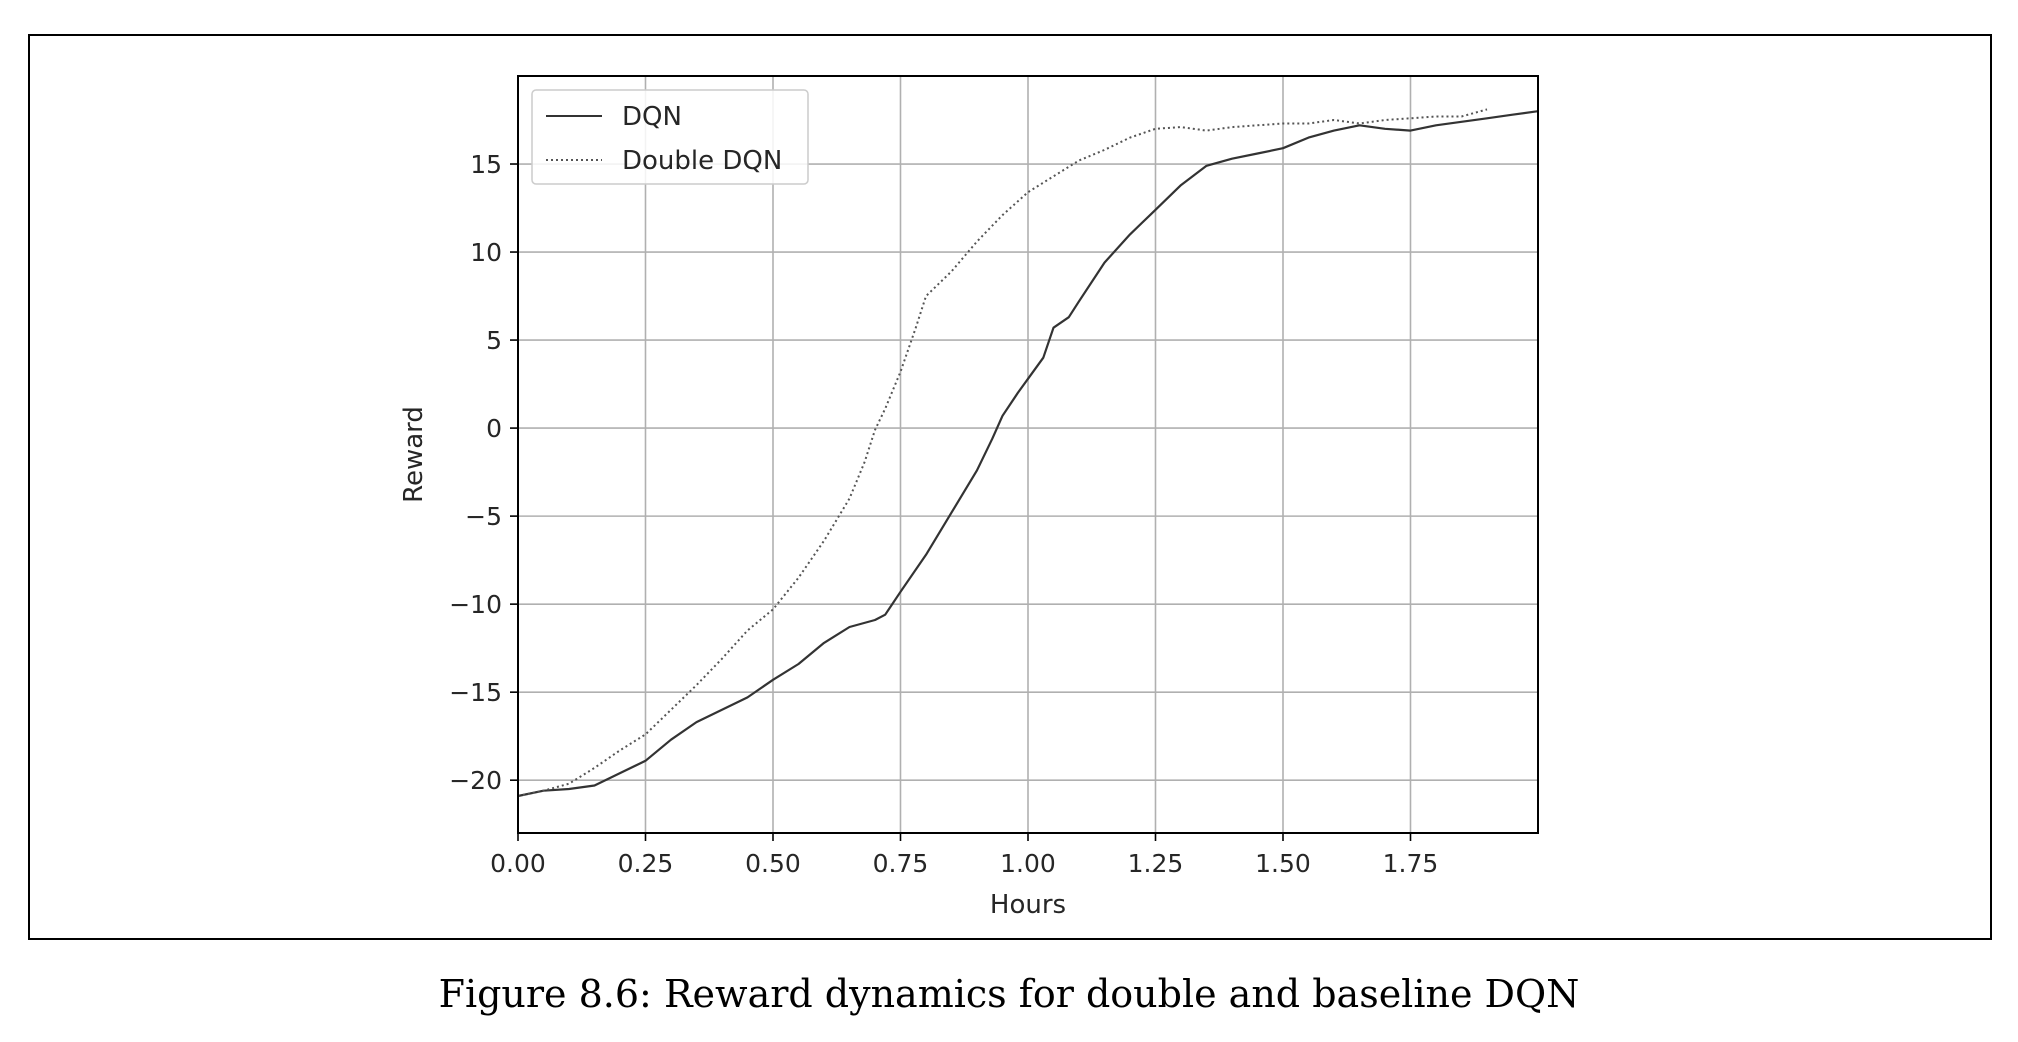 The width and height of the screenshot is (2018, 1042). Describe the element at coordinates (475, 780) in the screenshot. I see `y-tick-label: −20` at that location.